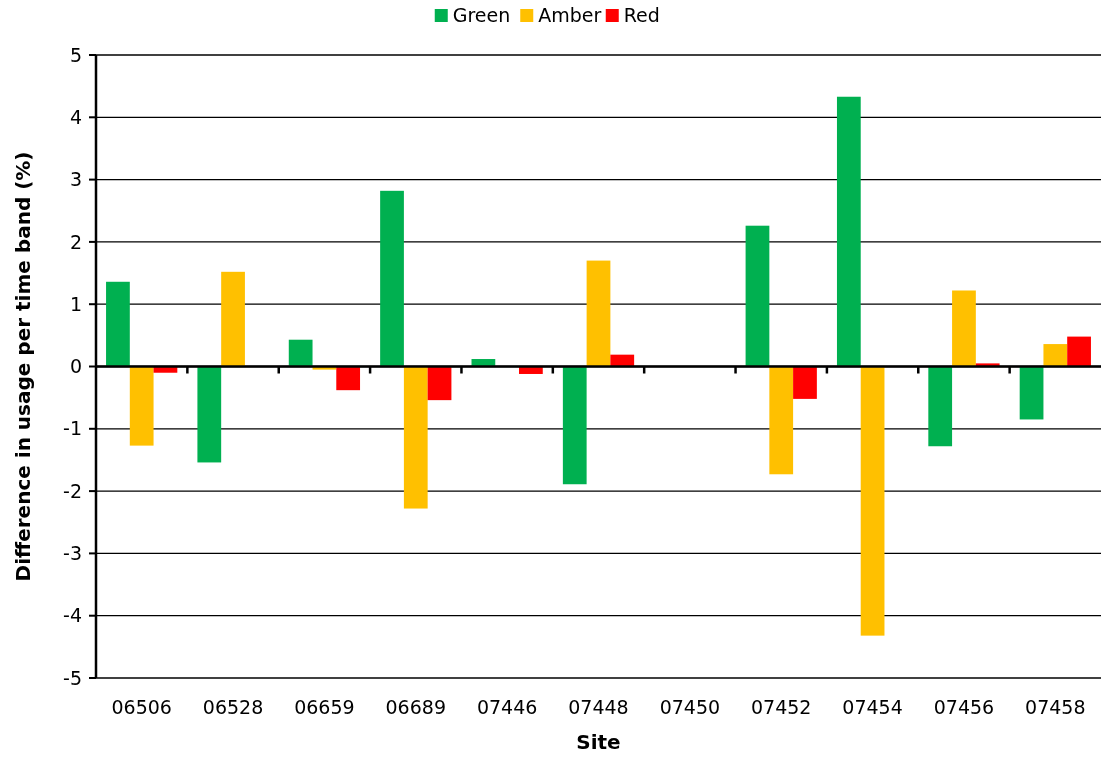 This screenshot has width=1107, height=757. Describe the element at coordinates (641, 15) in the screenshot. I see `legend-label: Red` at that location.